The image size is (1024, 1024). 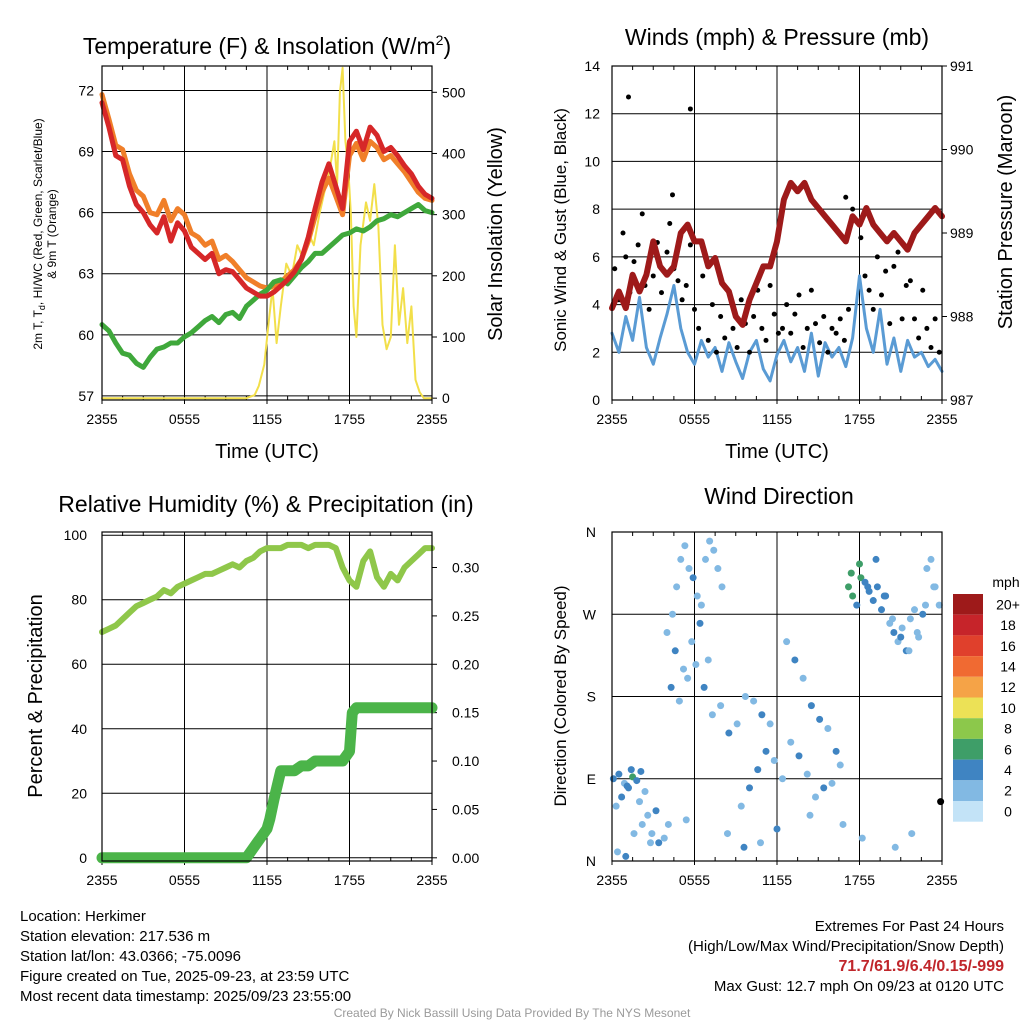 I want to click on y2-tick-label: 0.25, so click(x=465, y=616).